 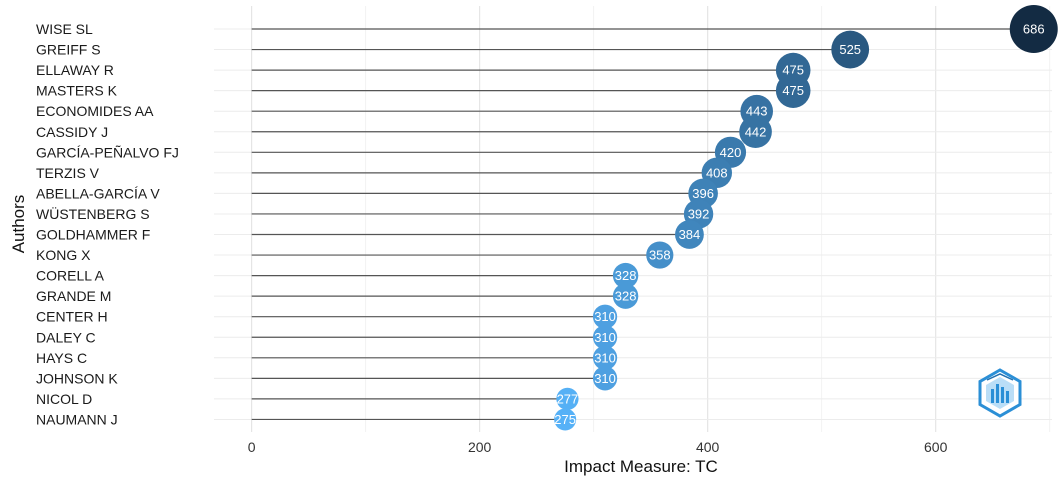 What do you see at coordinates (70, 276) in the screenshot?
I see `y-category-label: CORELL A` at bounding box center [70, 276].